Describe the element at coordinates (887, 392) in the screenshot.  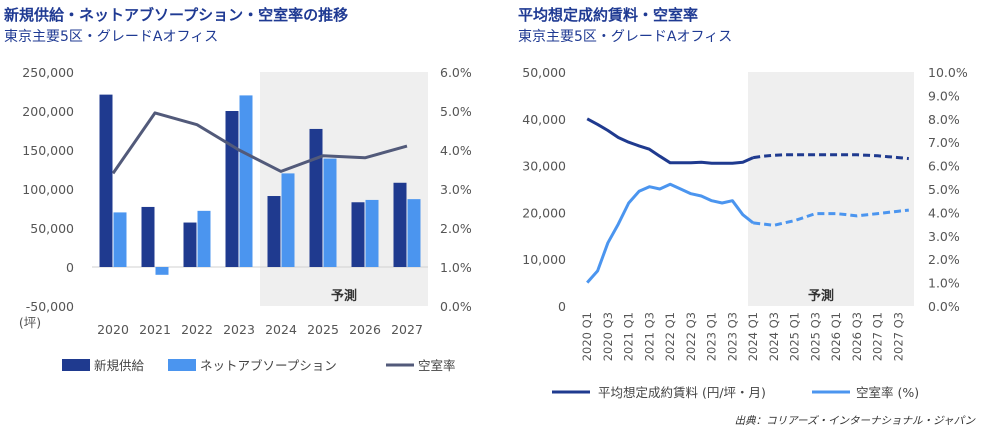
I see `legend-label-vacancy: 空室率 (%)` at that location.